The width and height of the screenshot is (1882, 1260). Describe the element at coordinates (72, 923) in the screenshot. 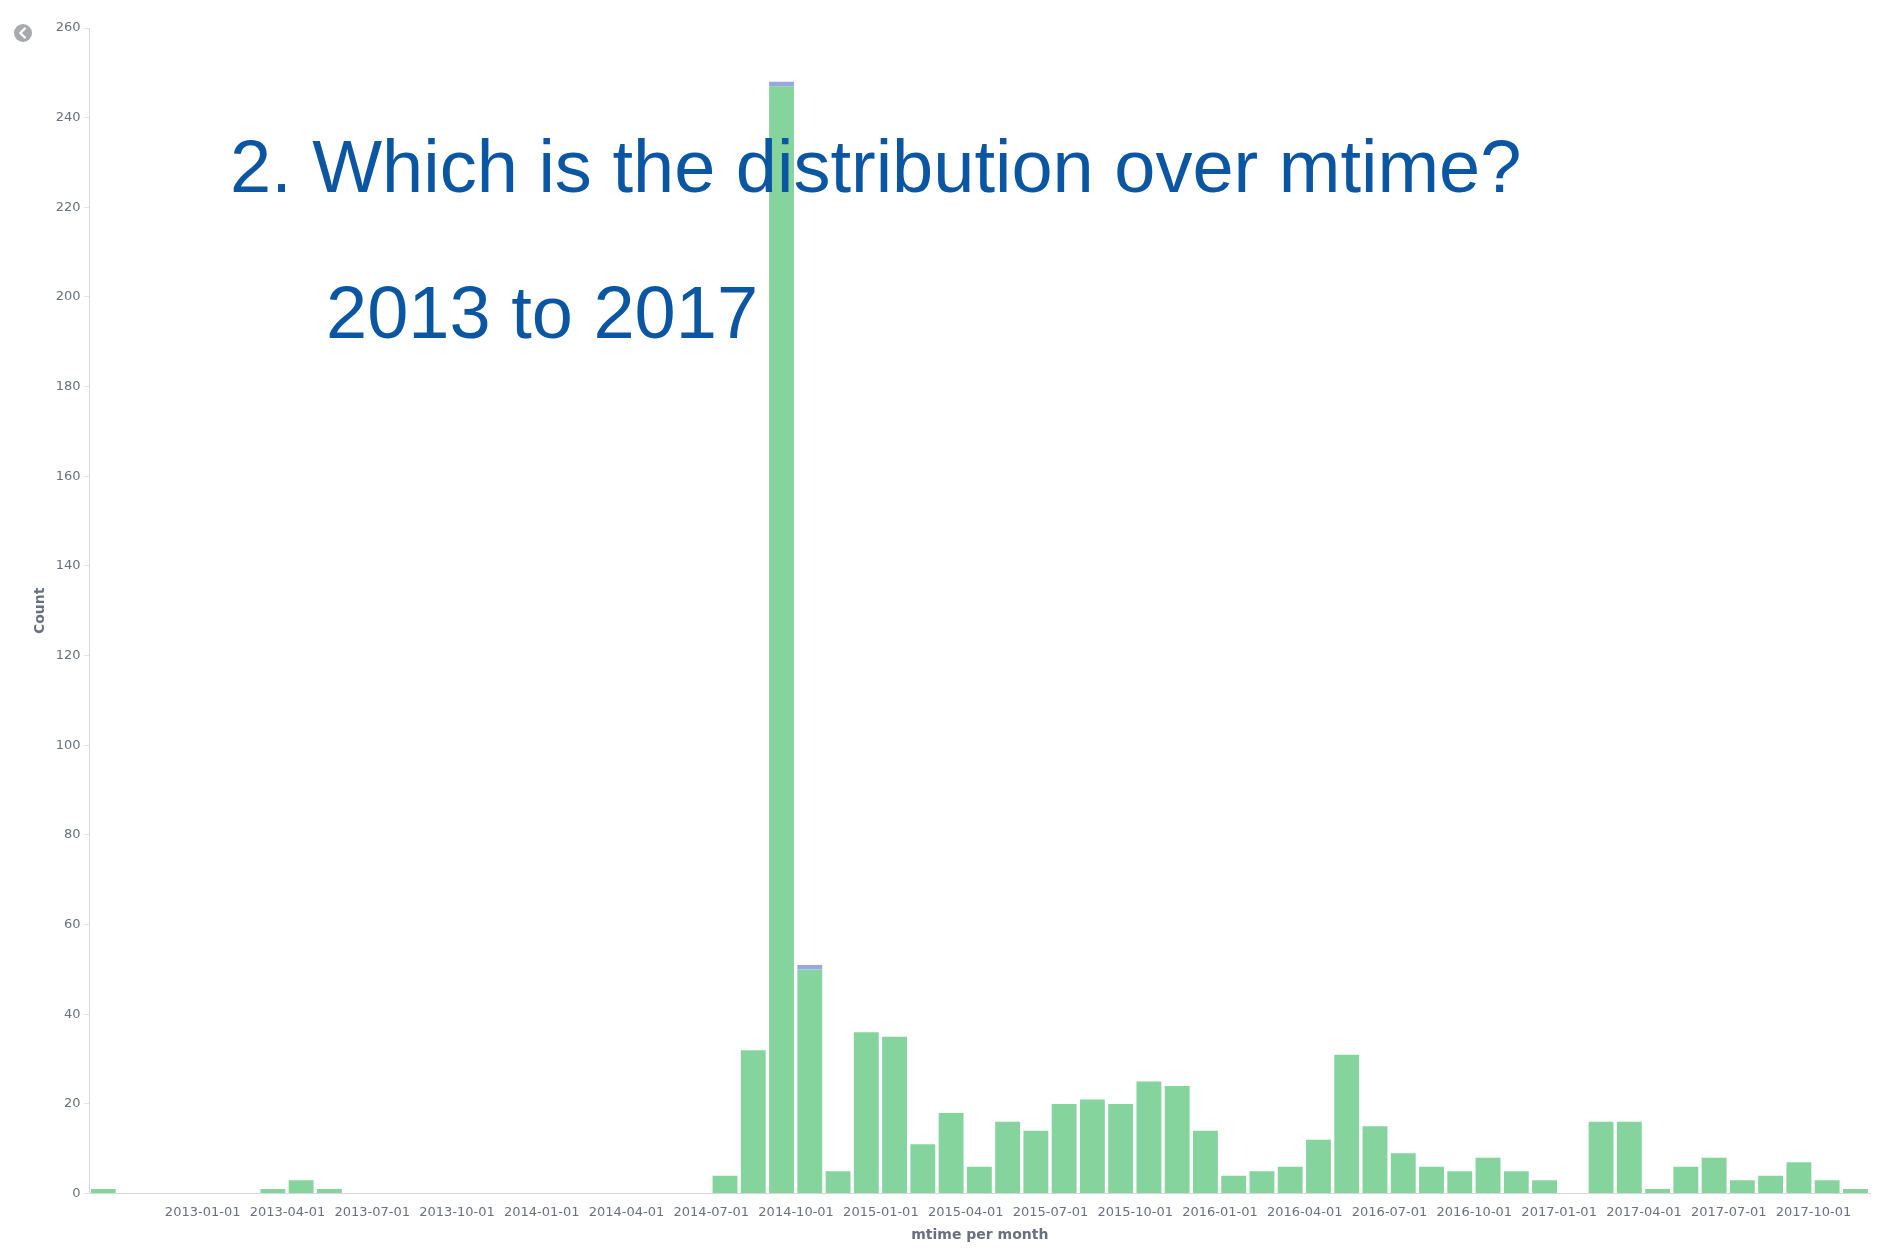

I see `y-tick-label: 60` at that location.